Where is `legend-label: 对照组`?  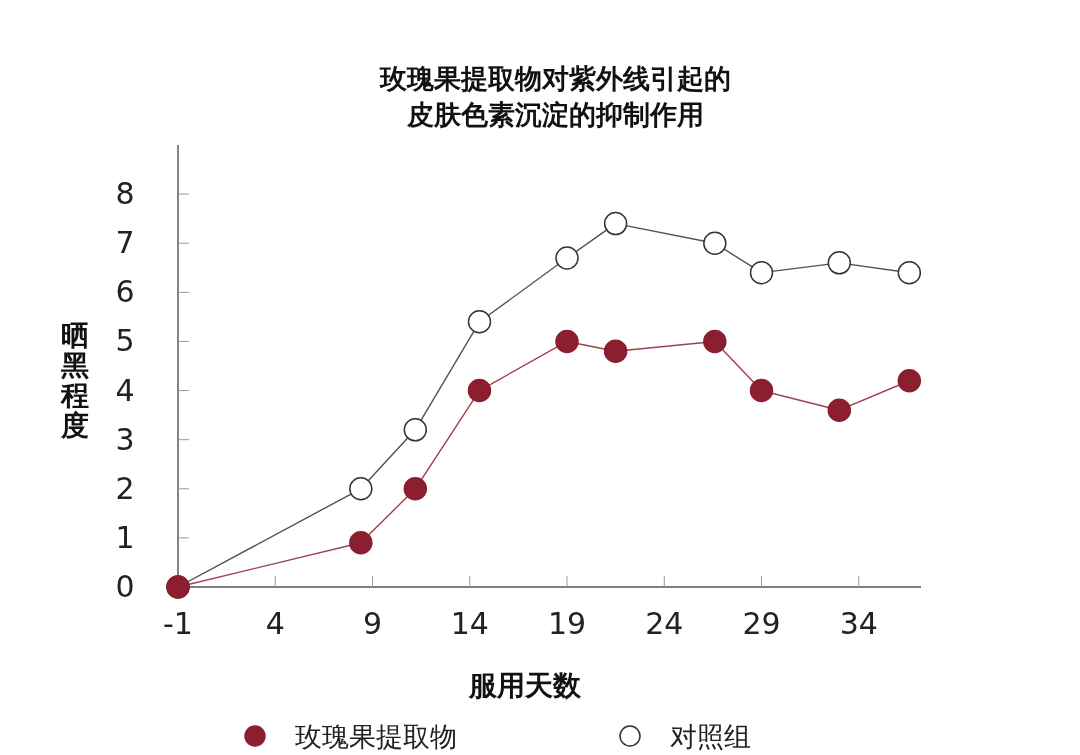
legend-label: 对照组 is located at coordinates (710, 736).